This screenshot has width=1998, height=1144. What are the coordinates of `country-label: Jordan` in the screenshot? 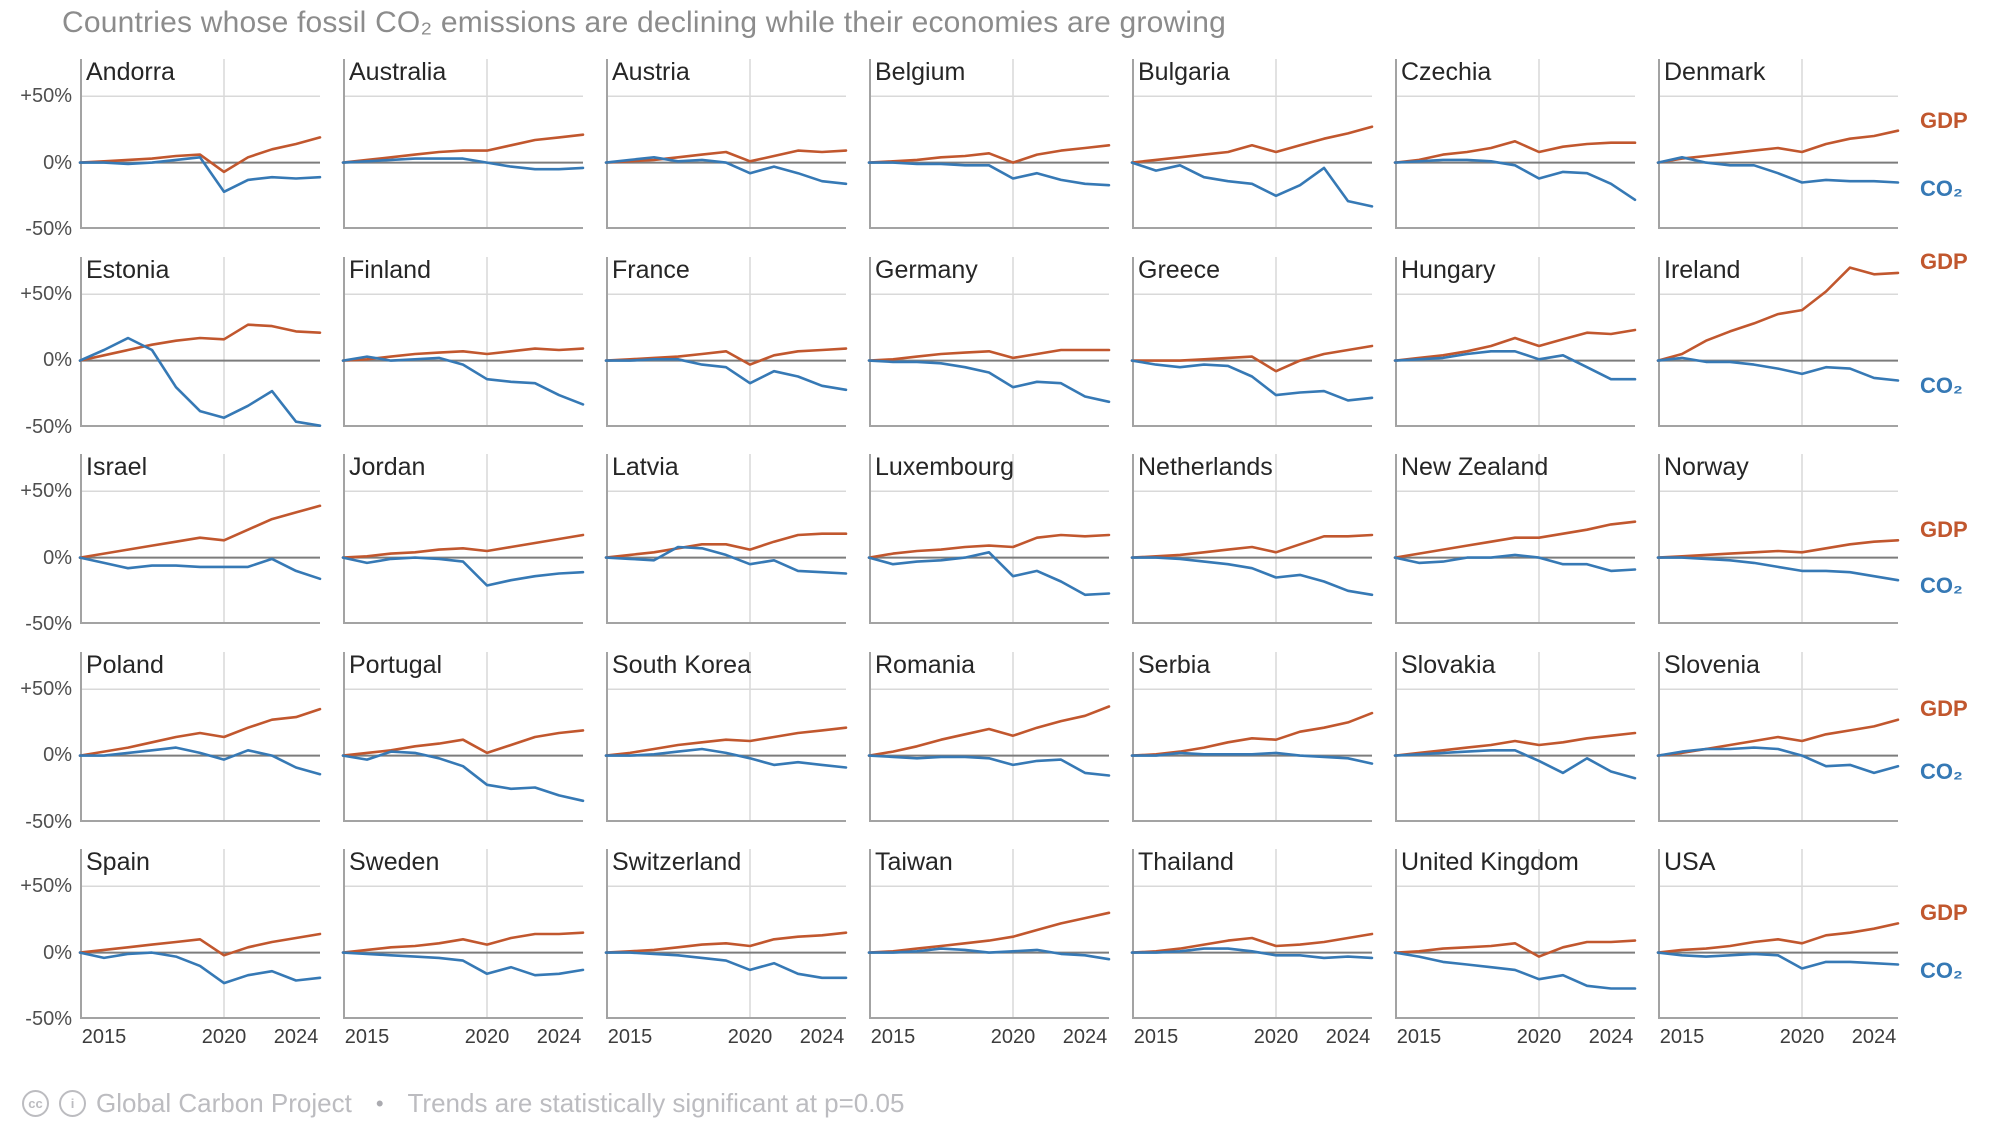 It's located at (387, 467).